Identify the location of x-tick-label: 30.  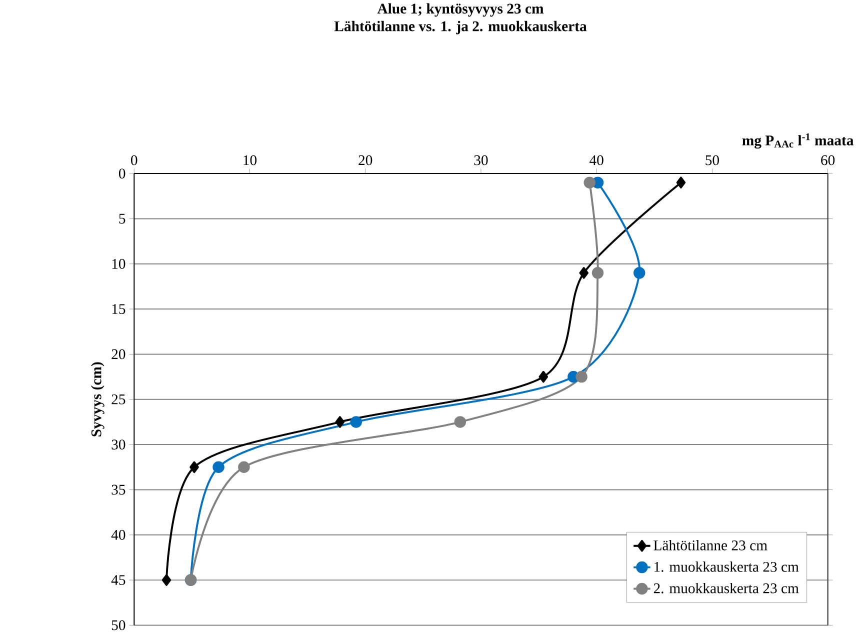
(481, 160).